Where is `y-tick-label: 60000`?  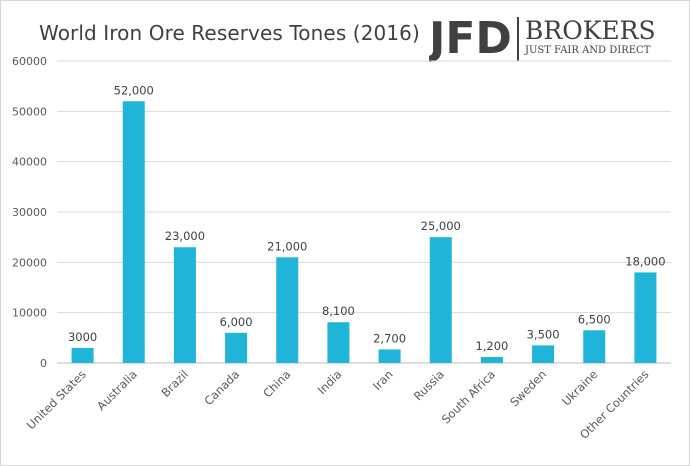
y-tick-label: 60000 is located at coordinates (29, 61).